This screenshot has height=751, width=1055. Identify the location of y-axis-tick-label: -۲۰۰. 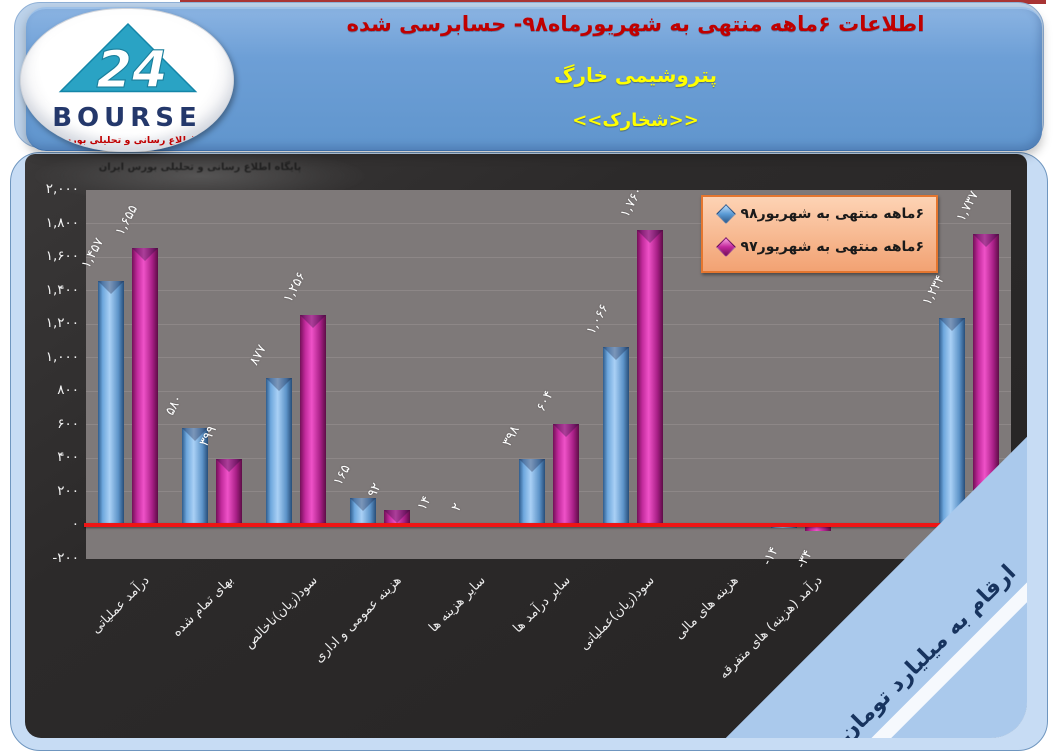
(65, 558).